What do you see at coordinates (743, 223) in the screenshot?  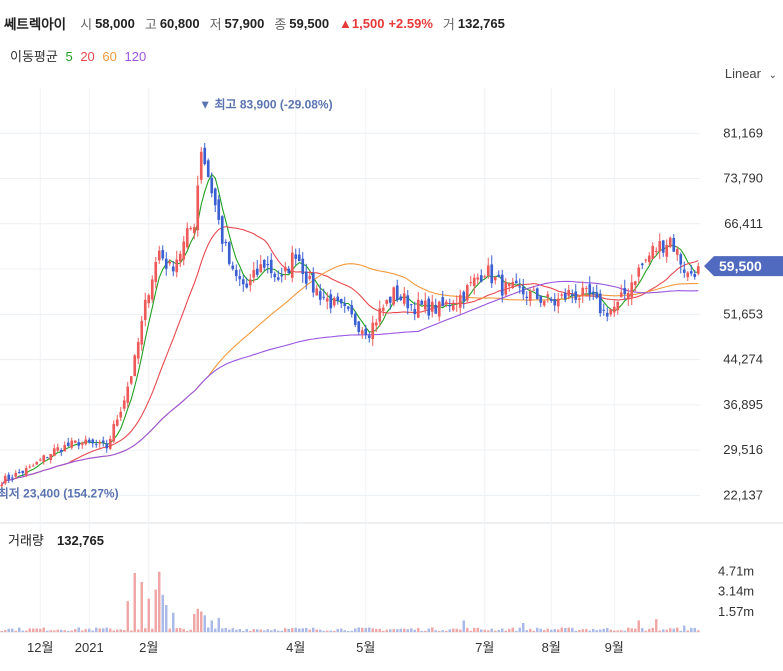 I see `y-tick-label: 66,411` at bounding box center [743, 223].